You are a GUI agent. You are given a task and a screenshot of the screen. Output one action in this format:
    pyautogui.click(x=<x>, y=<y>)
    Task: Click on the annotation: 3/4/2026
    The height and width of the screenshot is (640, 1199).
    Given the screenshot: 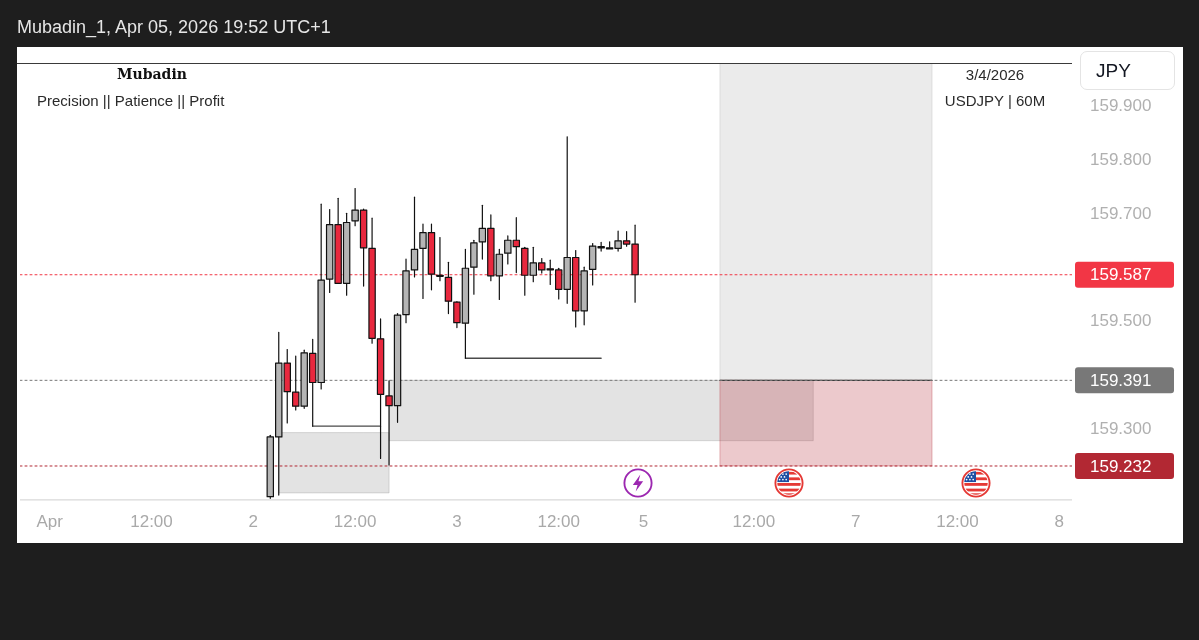 What is the action you would take?
    pyautogui.click(x=995, y=74)
    